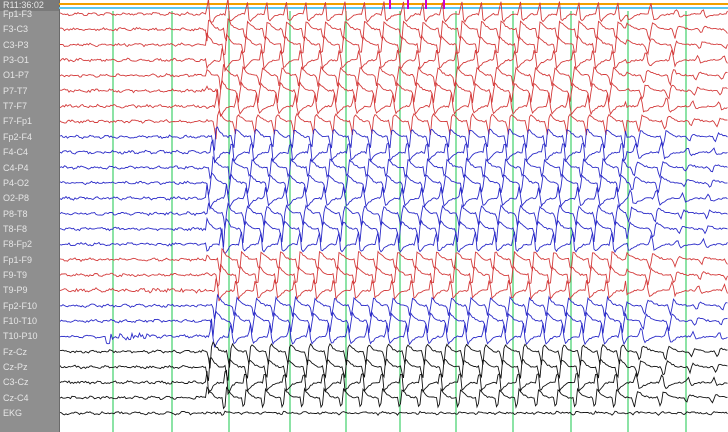 The image size is (728, 432). I want to click on channel-label: T8-F8, so click(15, 228).